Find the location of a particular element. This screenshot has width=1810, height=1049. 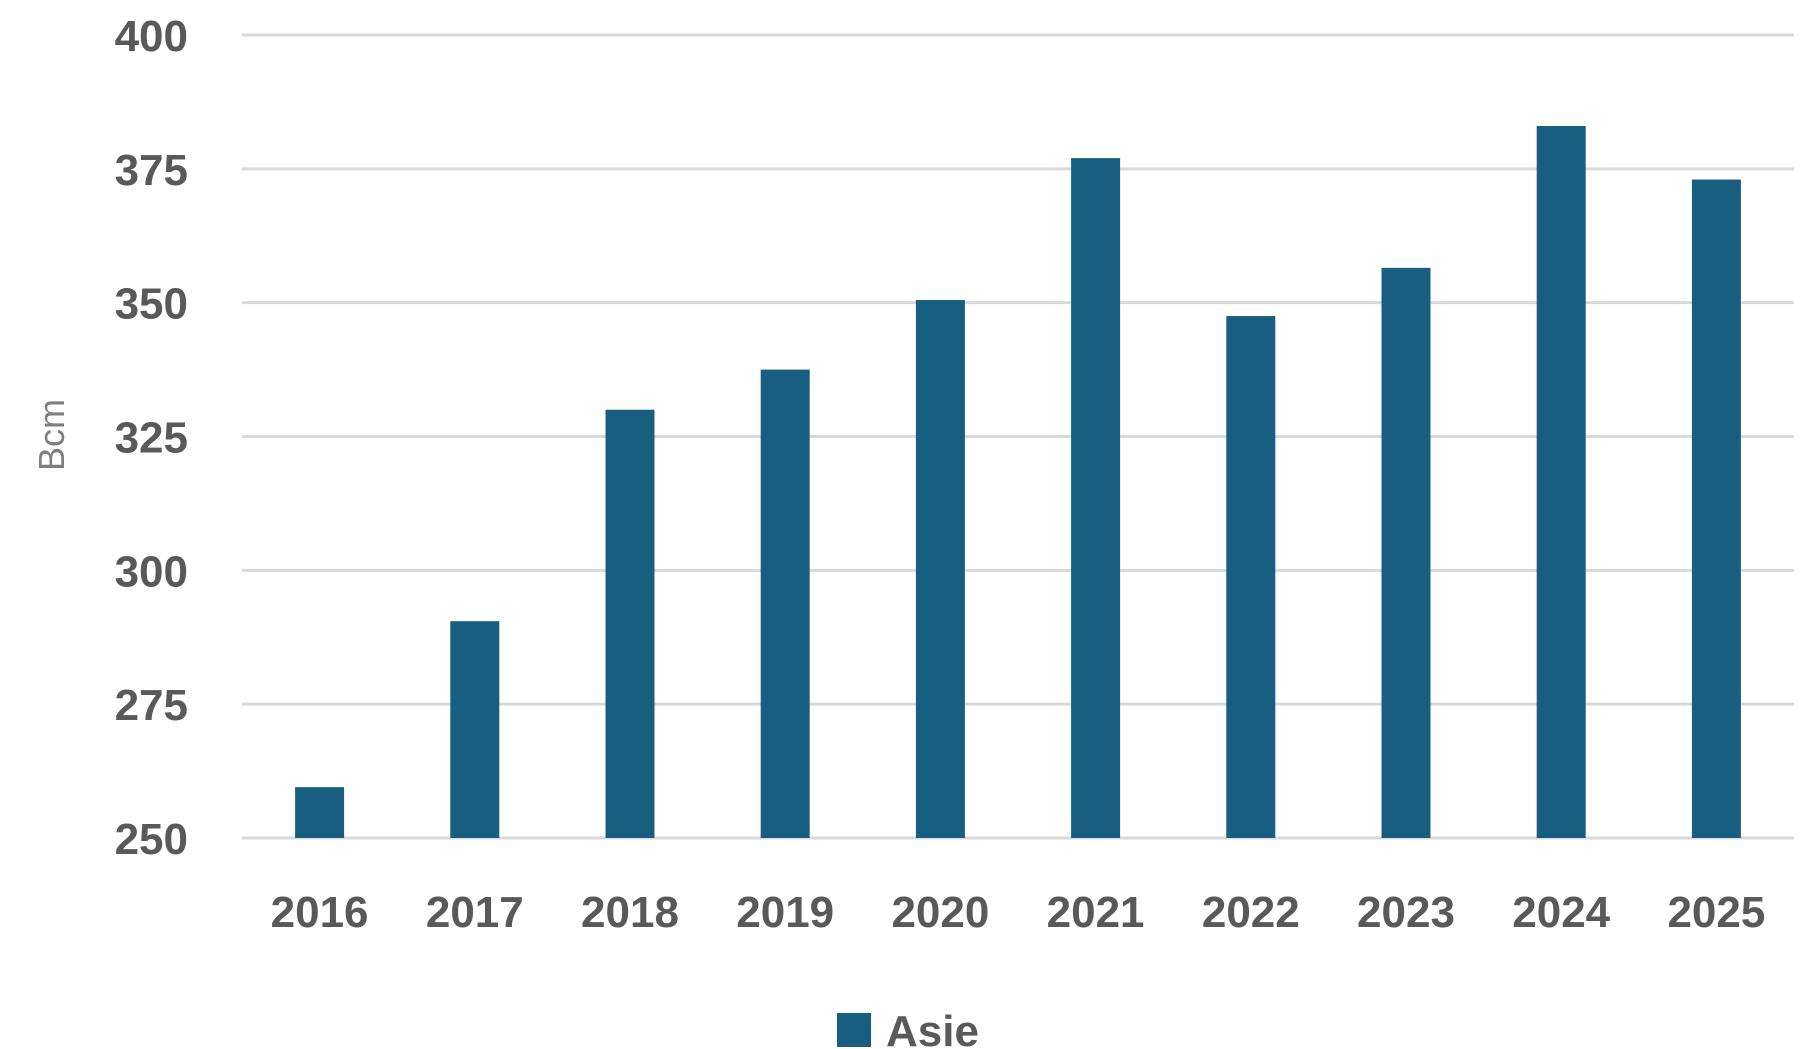

legend: Asie is located at coordinates (908, 1028).